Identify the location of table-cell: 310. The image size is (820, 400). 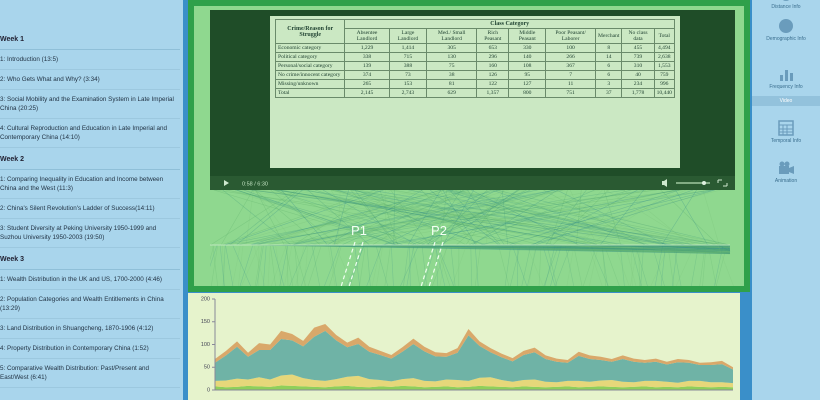
(638, 66).